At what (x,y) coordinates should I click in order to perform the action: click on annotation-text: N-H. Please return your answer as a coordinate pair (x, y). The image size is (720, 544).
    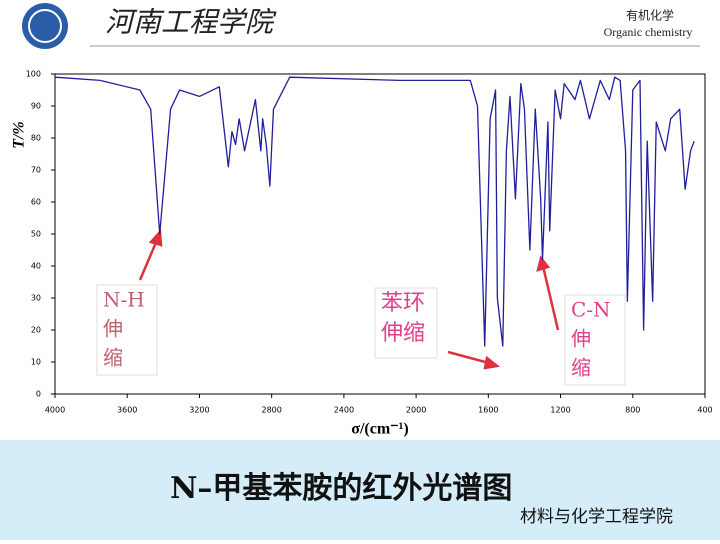
    Looking at the image, I should click on (124, 300).